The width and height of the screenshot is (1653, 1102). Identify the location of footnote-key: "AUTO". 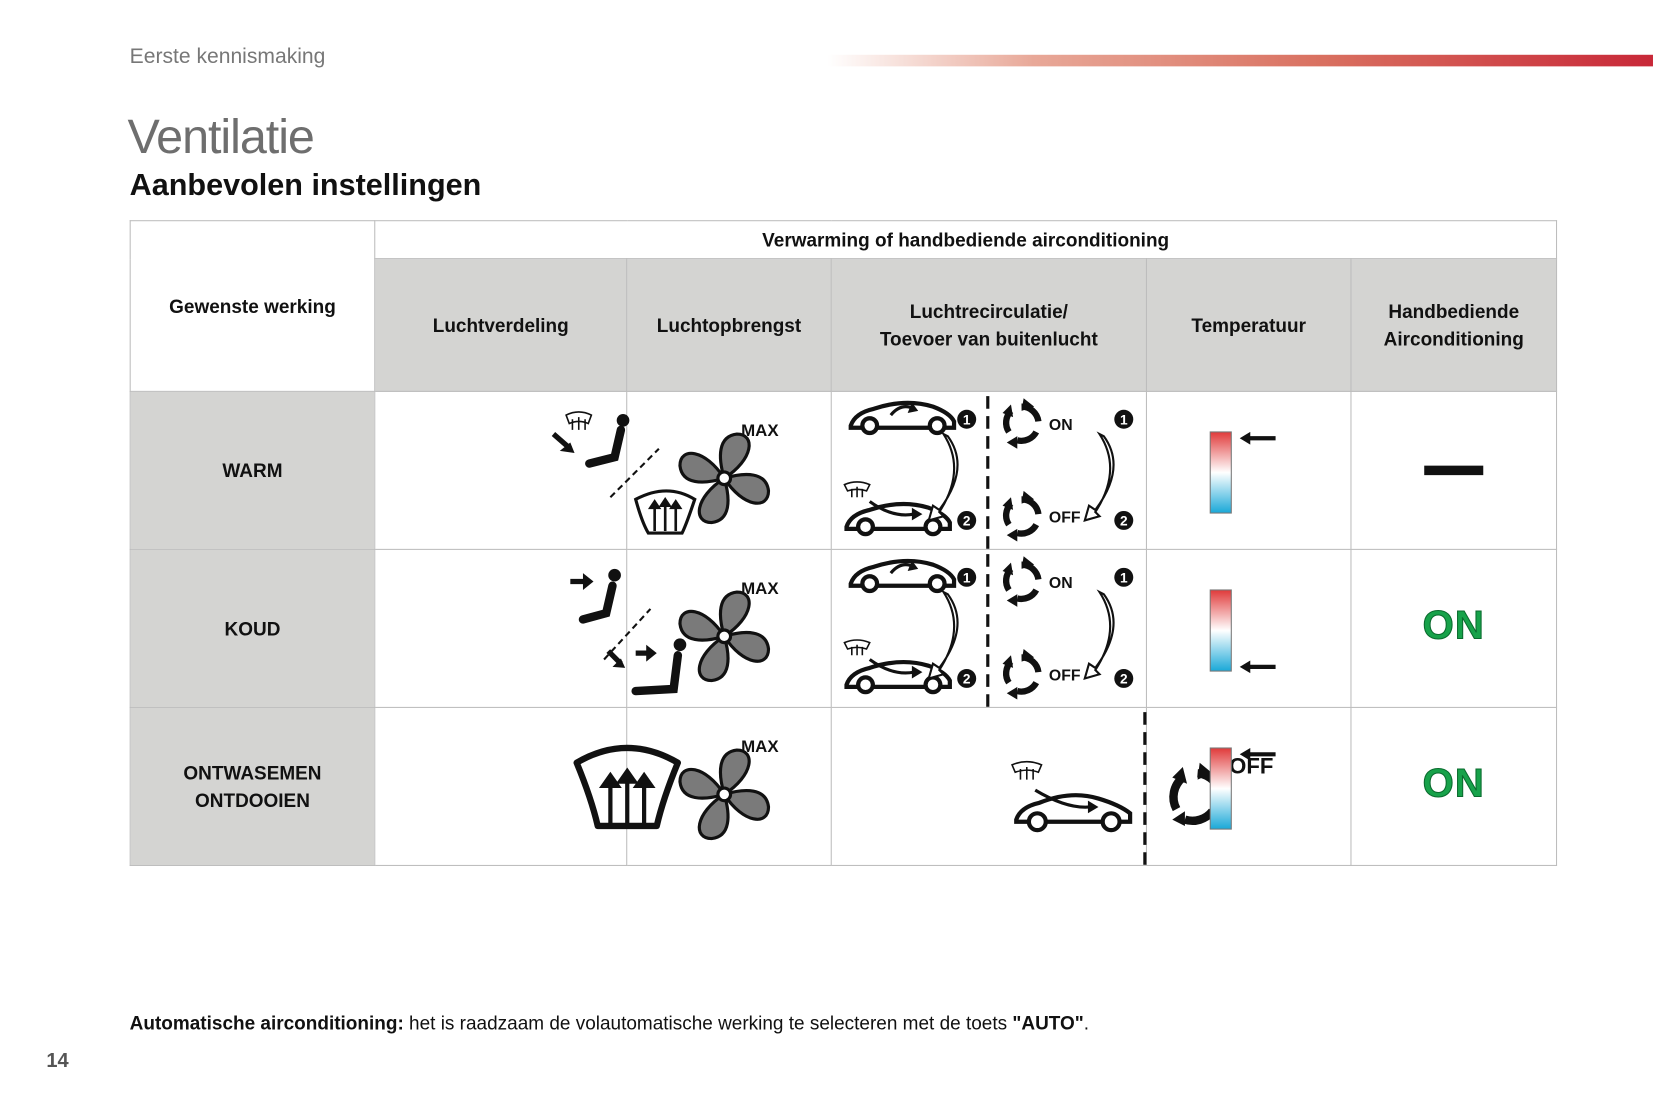
(1048, 1023).